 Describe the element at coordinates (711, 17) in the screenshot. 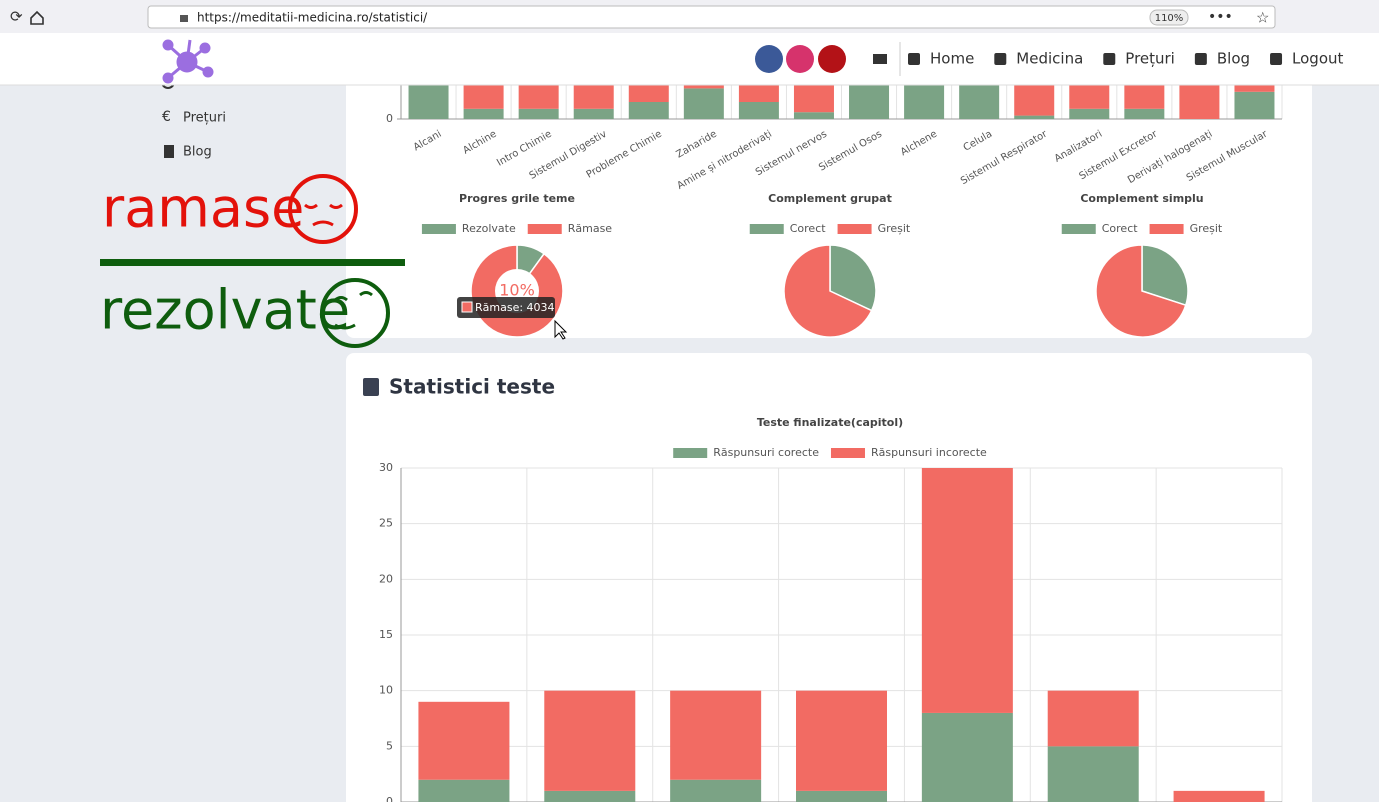

I see `url-bar` at that location.